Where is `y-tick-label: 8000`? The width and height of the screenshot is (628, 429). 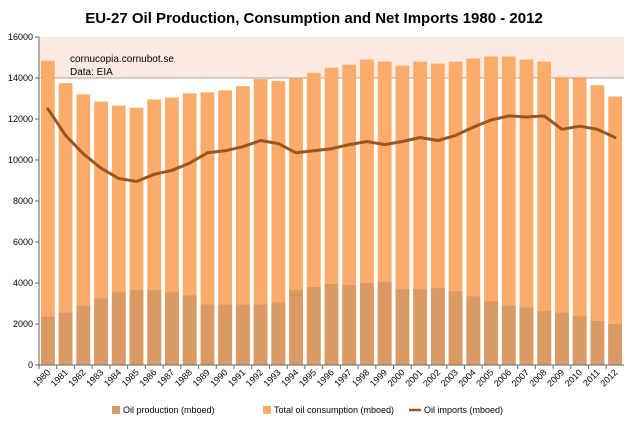
y-tick-label: 8000 is located at coordinates (23, 201).